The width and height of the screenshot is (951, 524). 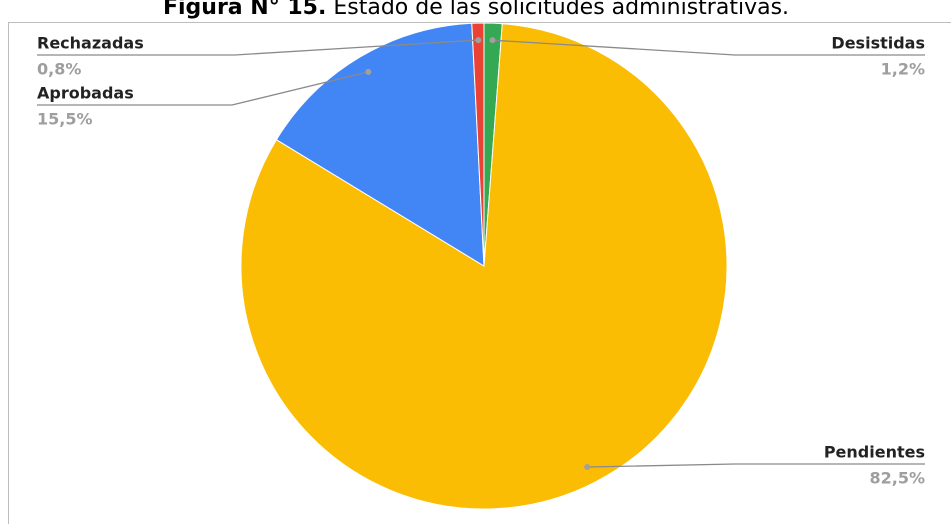 What do you see at coordinates (874, 452) in the screenshot?
I see `legend-label: Pendientes` at bounding box center [874, 452].